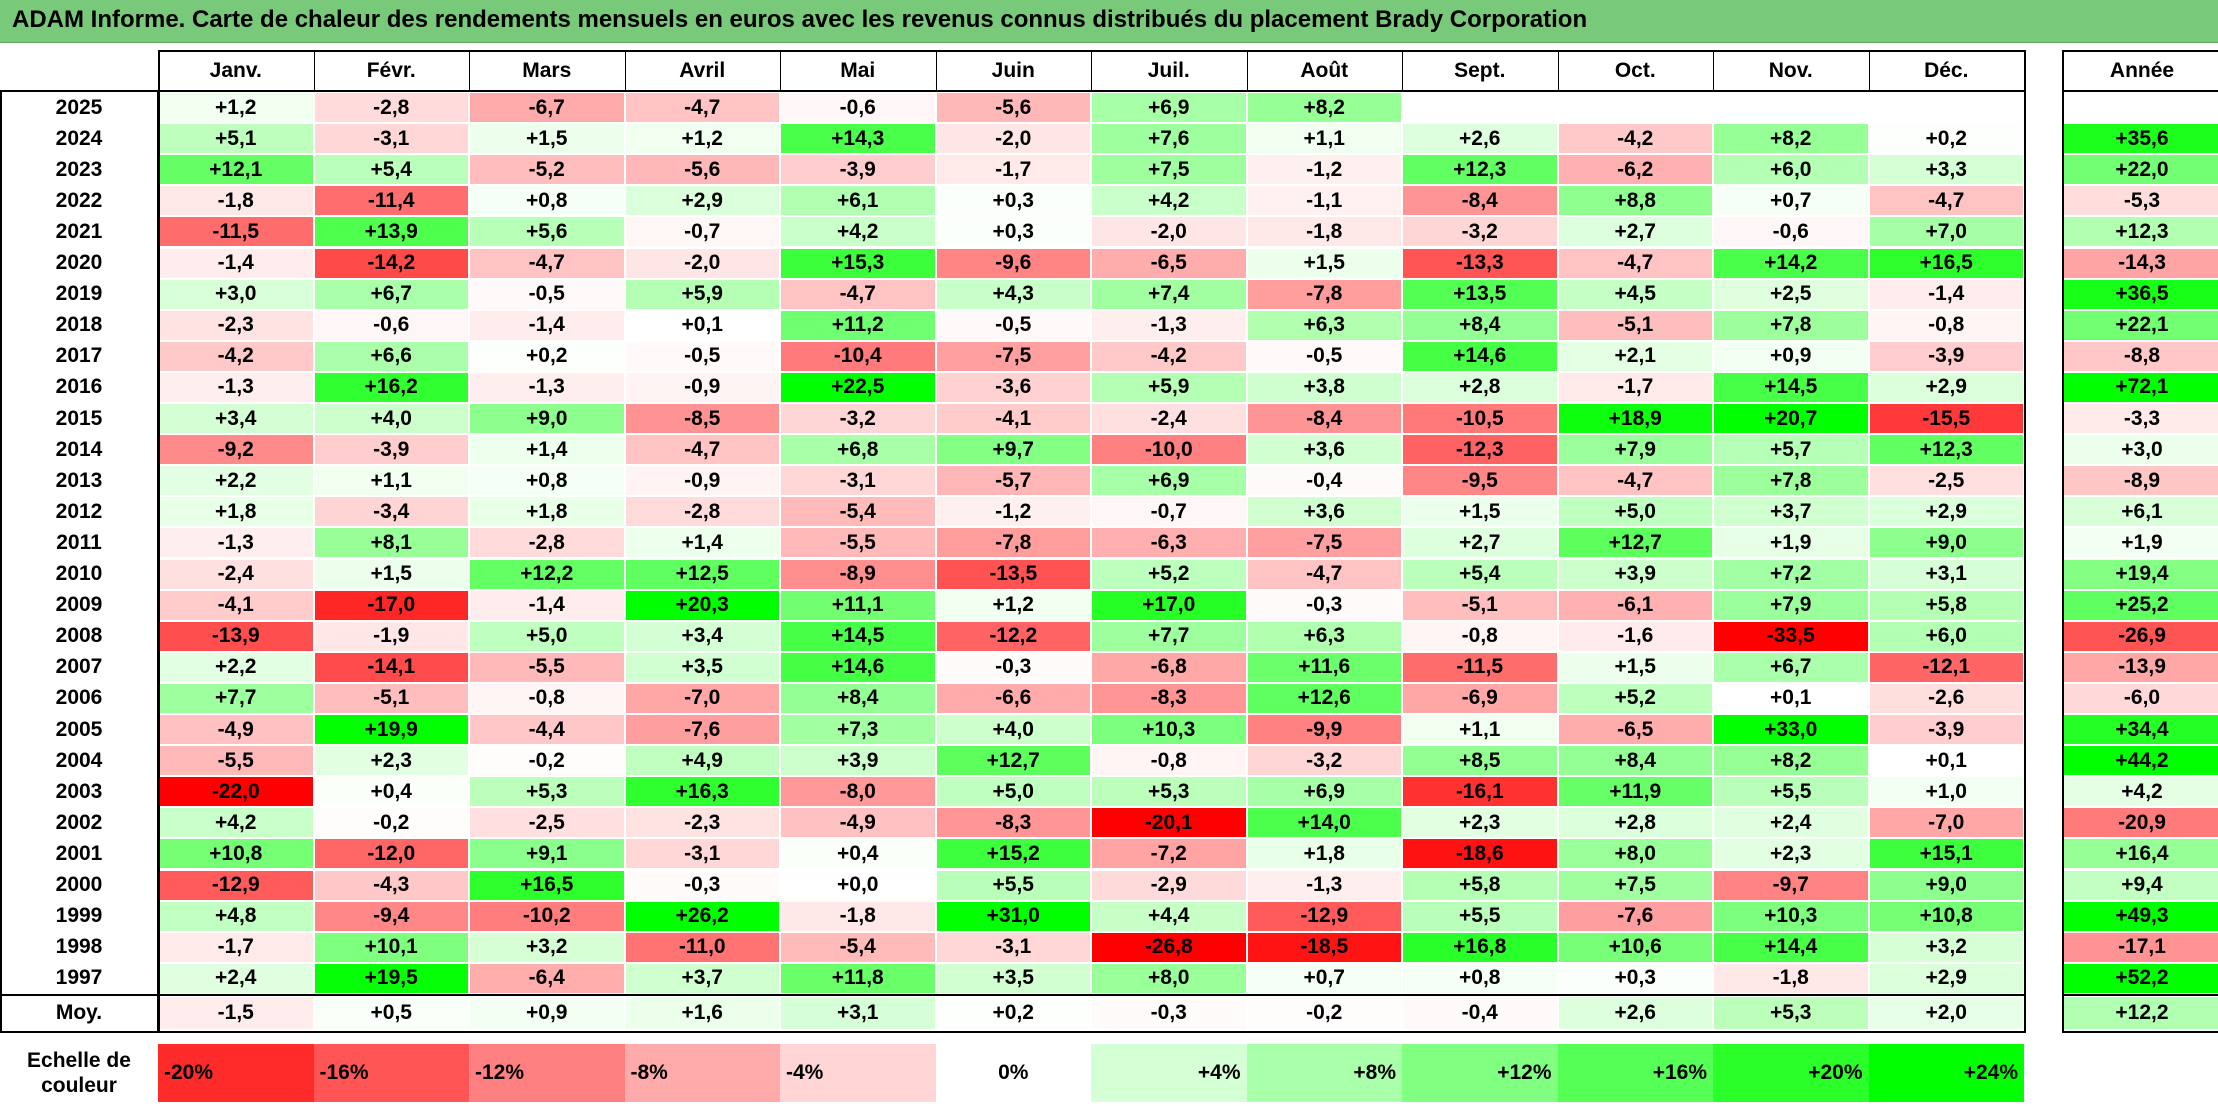  I want to click on heatmap-cell, so click(1791, 108).